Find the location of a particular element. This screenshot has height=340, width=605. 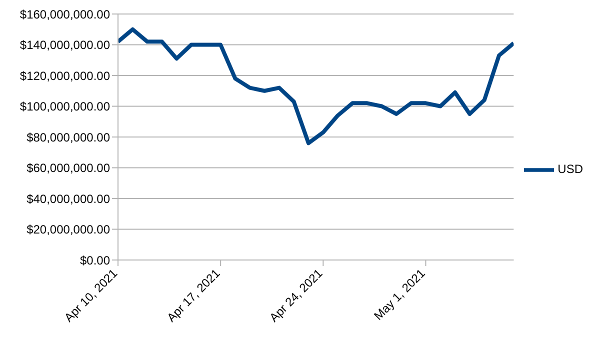

y-tick-label: $0.00 is located at coordinates (95, 260).